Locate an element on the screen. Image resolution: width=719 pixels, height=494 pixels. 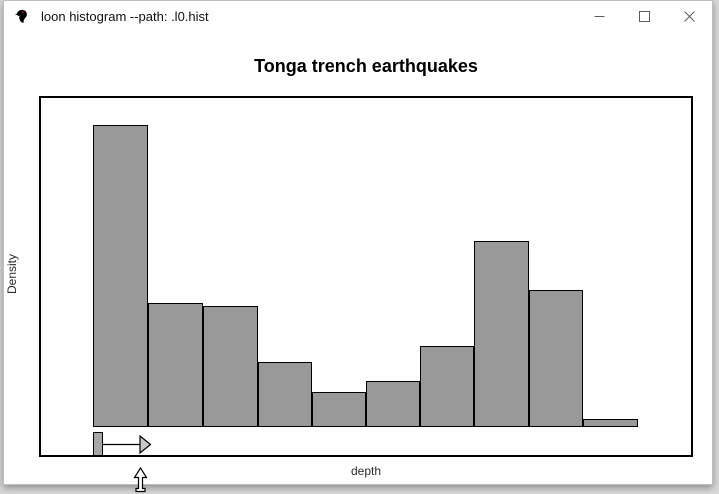
close-icon is located at coordinates (689, 16).